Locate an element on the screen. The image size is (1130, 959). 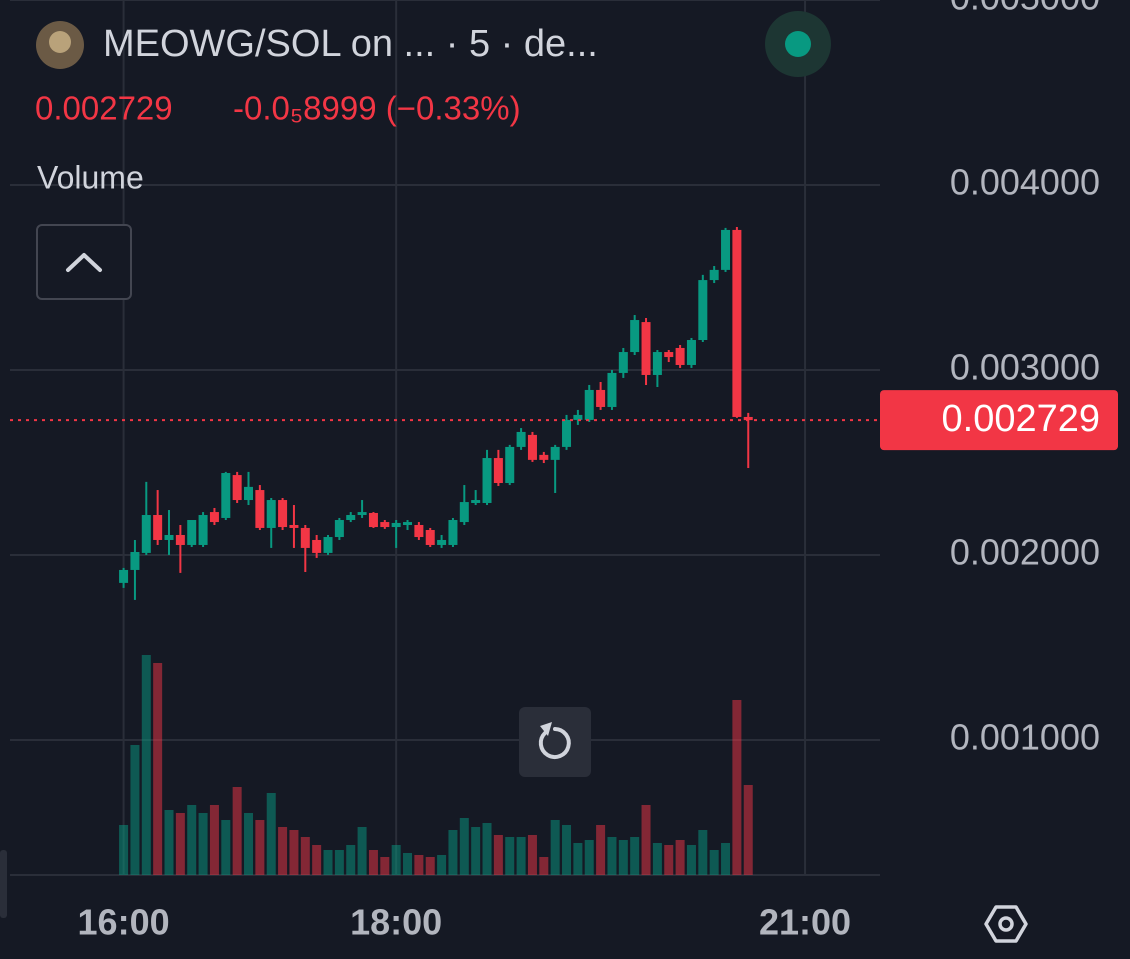
x-tick-label: 18:00 is located at coordinates (396, 922).